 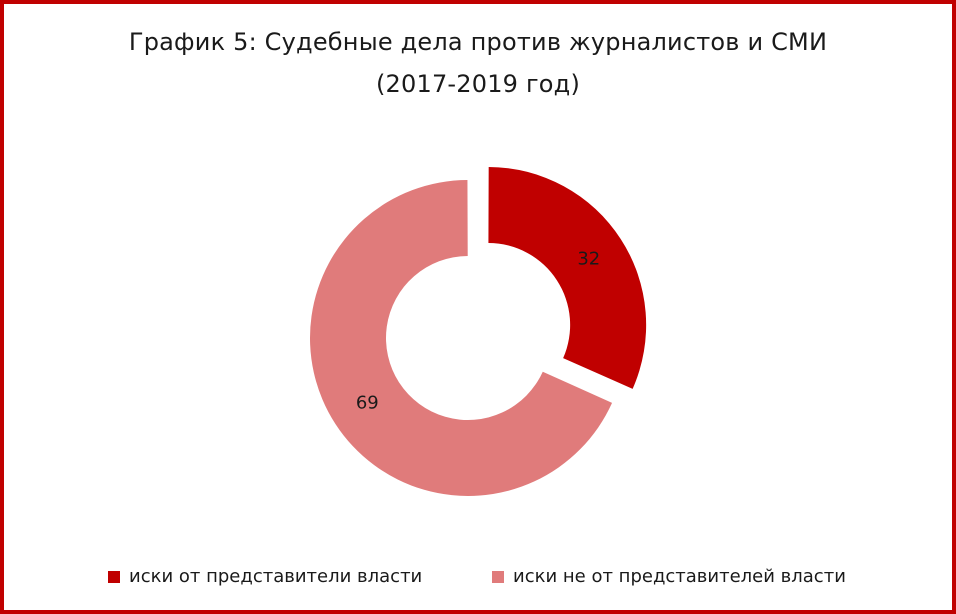 What do you see at coordinates (567, 277) in the screenshot?
I see `slice-authorities` at bounding box center [567, 277].